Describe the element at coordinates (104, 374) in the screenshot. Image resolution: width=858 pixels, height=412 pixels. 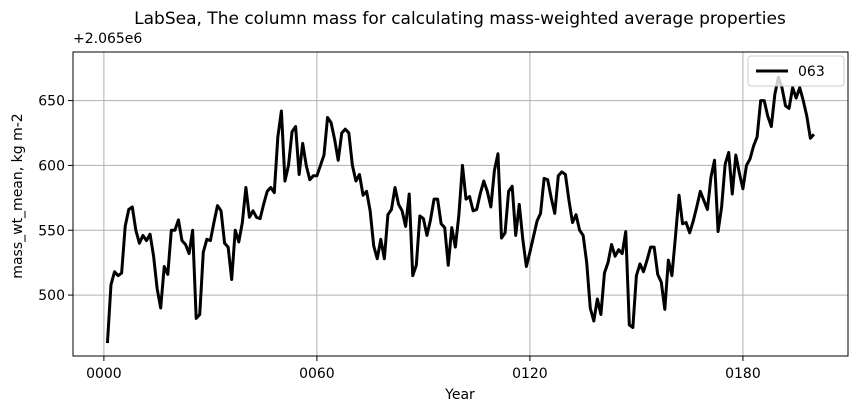
I see `x-tick-label: 0000` at that location.